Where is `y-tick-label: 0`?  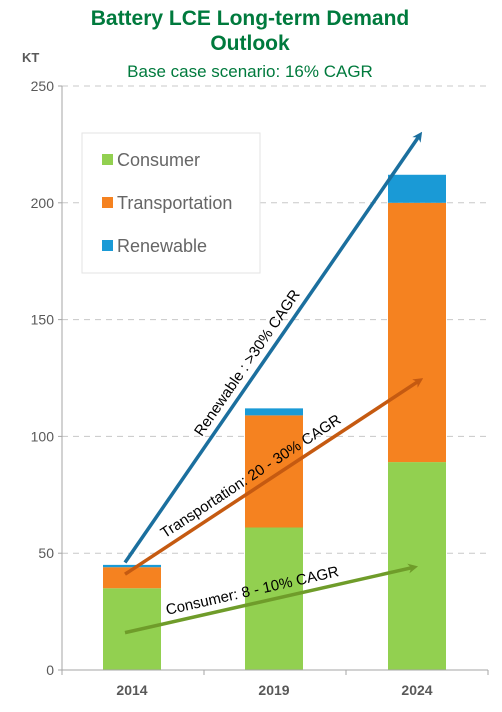 y-tick-label: 0 is located at coordinates (50, 670).